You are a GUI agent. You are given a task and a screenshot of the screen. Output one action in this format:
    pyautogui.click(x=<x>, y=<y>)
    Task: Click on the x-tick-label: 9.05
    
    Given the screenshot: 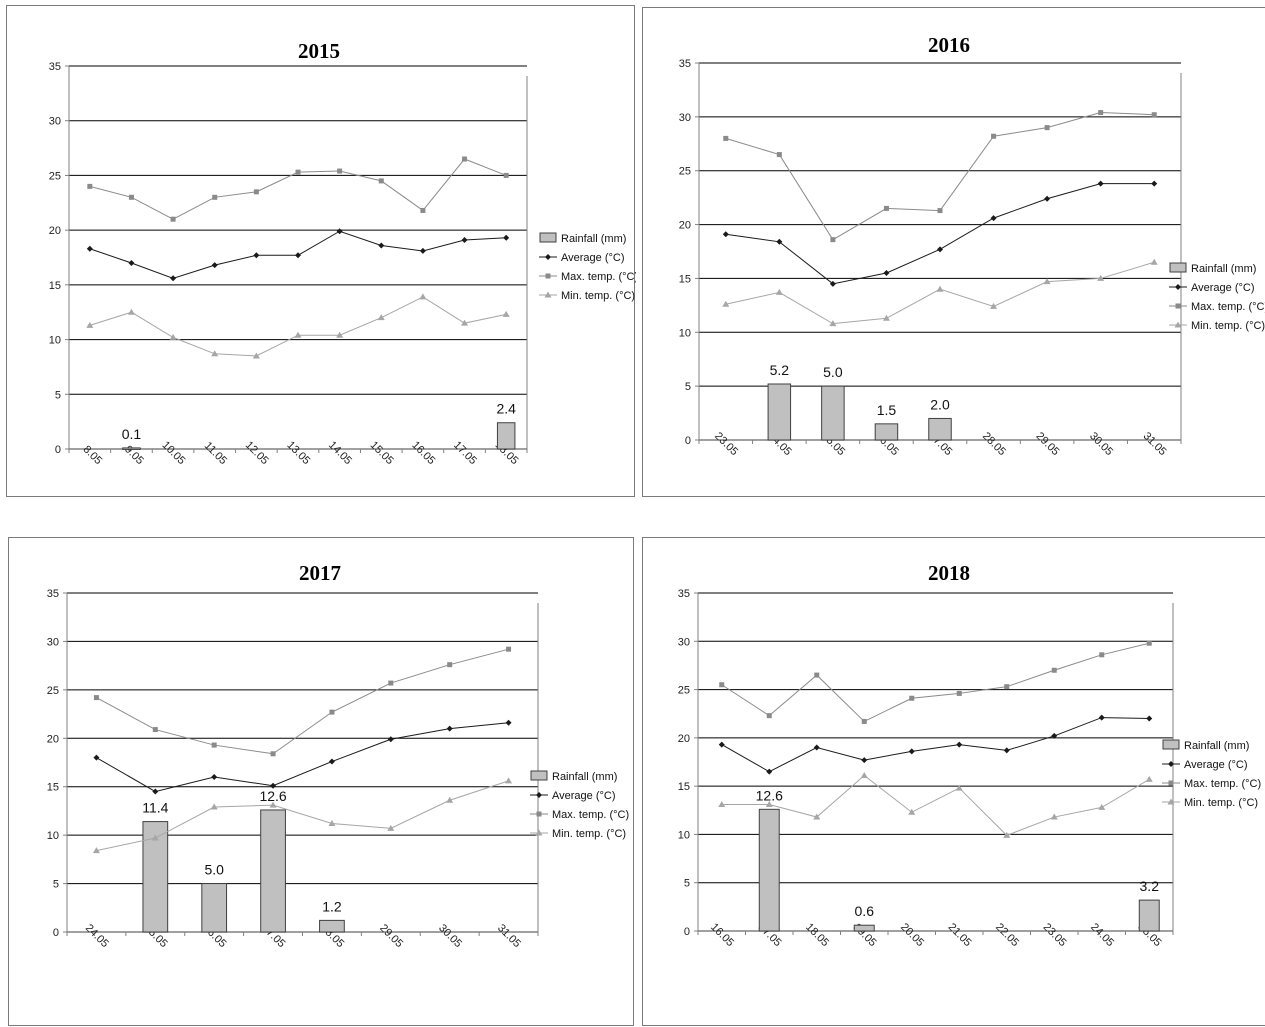 What is the action you would take?
    pyautogui.click(x=134, y=455)
    